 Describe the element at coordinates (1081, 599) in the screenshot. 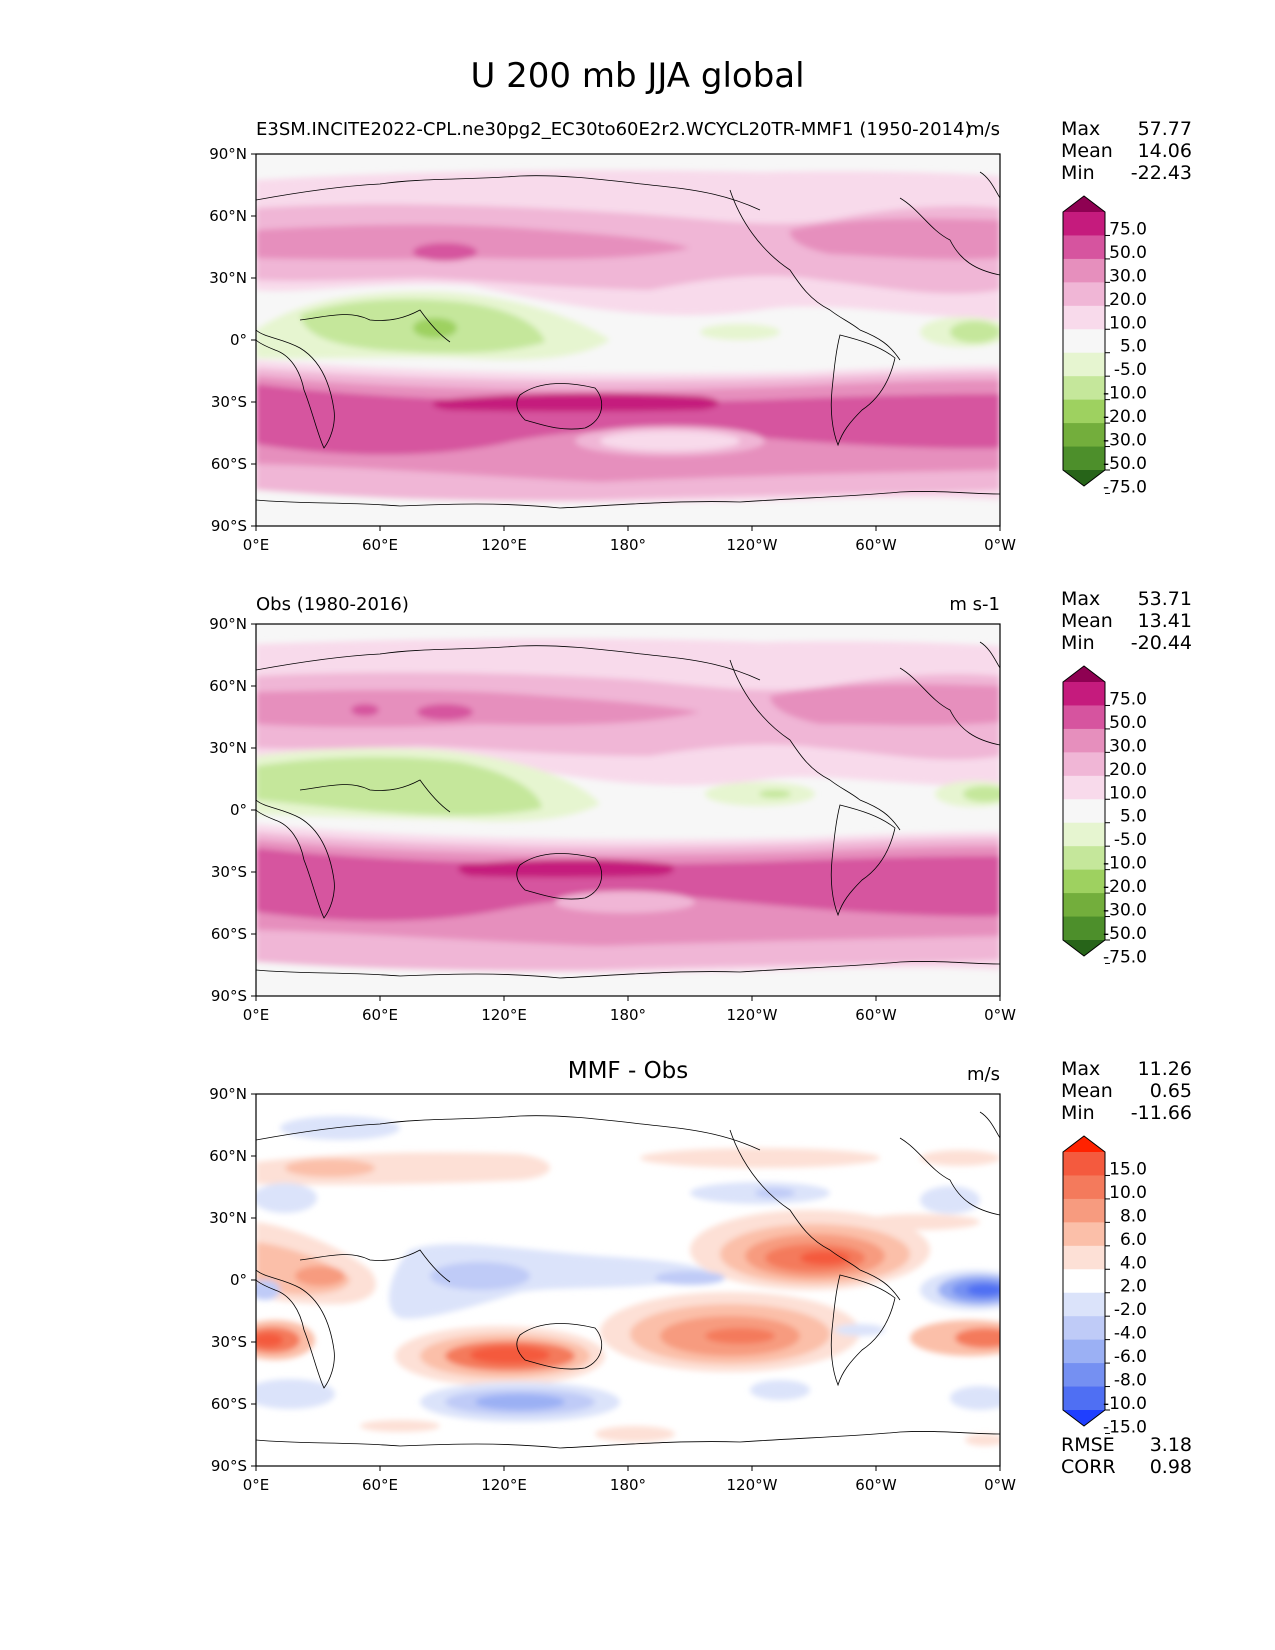

I see `stat-label: Max` at that location.